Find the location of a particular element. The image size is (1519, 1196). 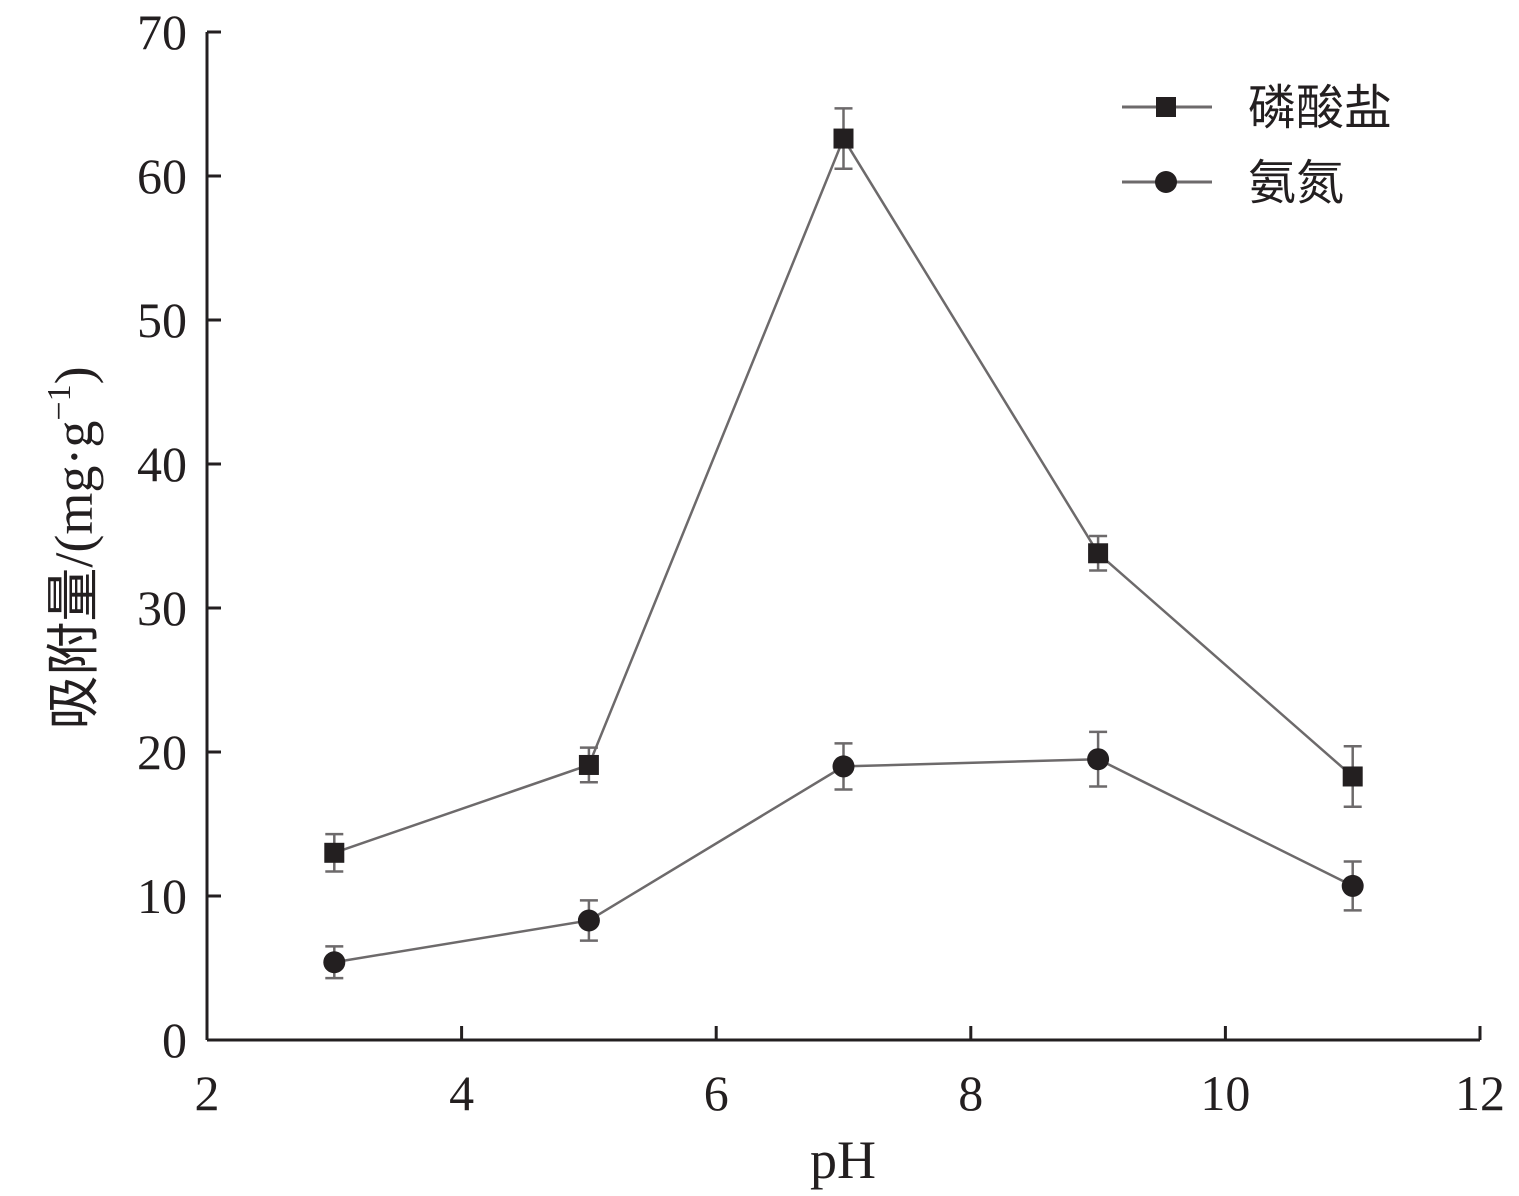

svg-text: 吸附量/(mg·g−1) is located at coordinates (72, 547).